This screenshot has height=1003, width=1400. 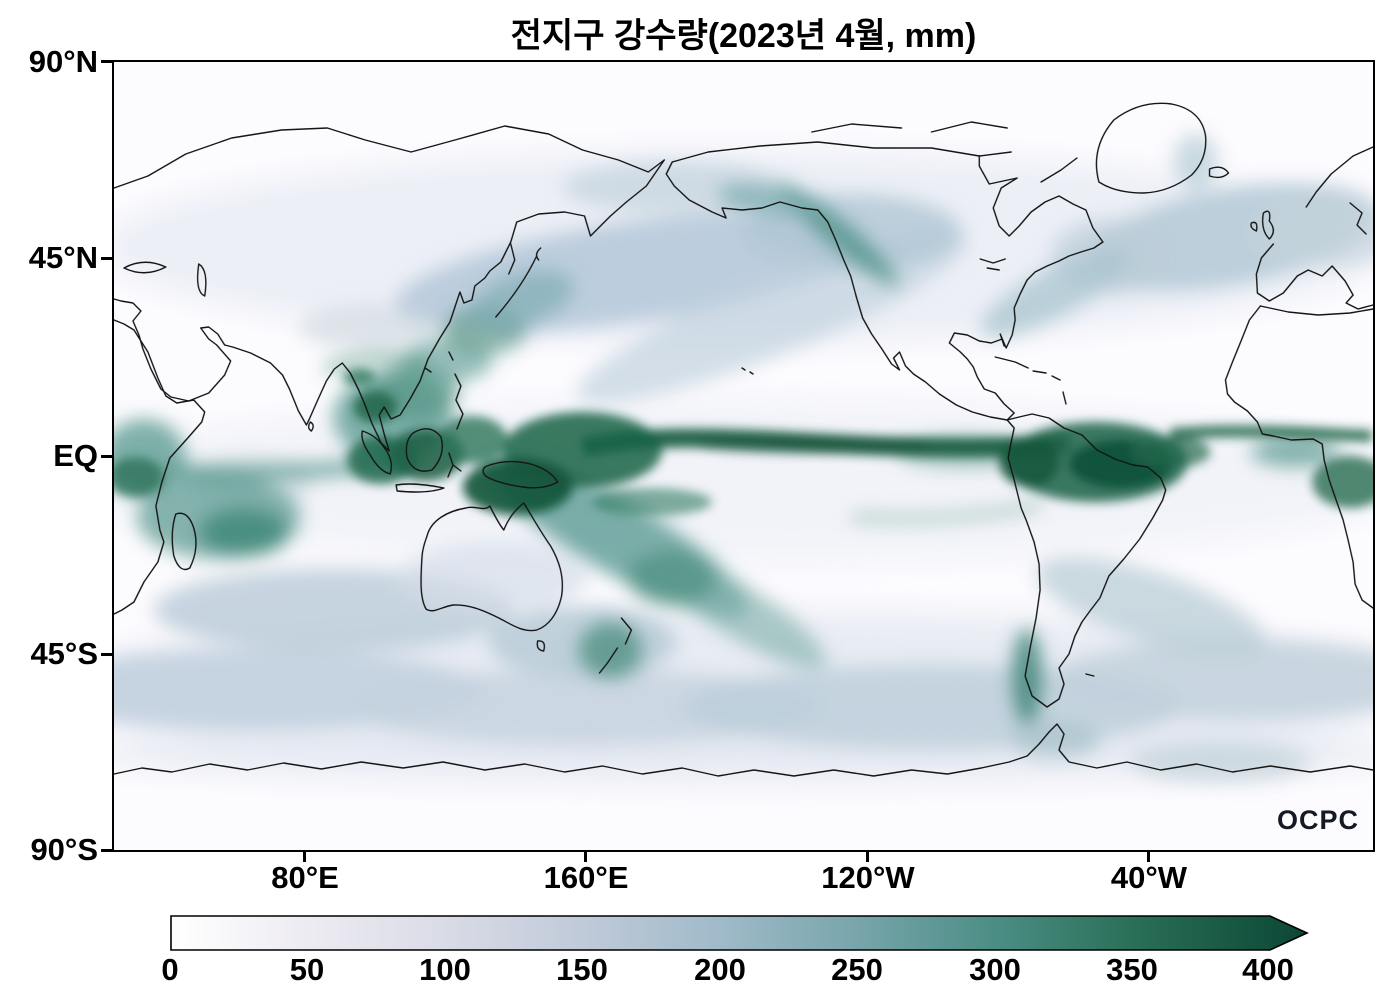 I want to click on lat-tick-90n: 90°N, so click(x=63, y=61).